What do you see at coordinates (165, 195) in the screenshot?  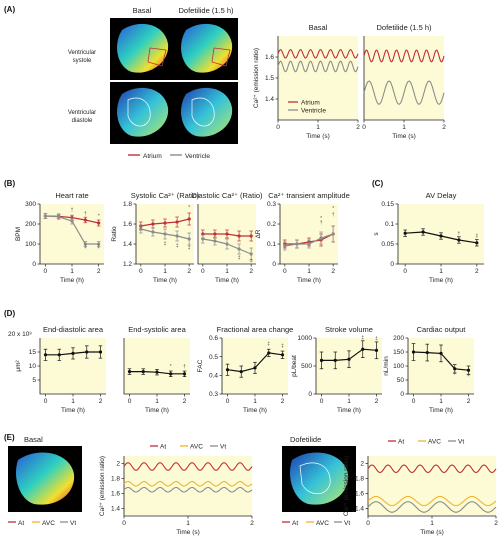 I see `B_sys-title: Systolic Ca²⁺ (Ratio)` at bounding box center [165, 195].